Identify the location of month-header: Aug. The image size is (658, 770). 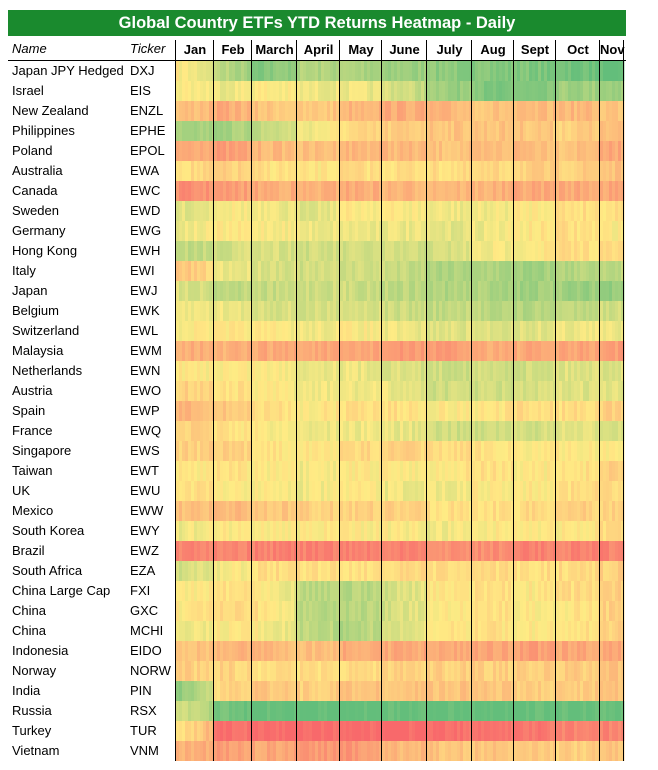
(493, 49).